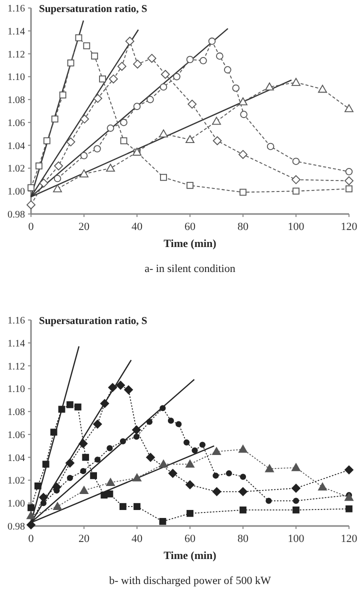 The width and height of the screenshot is (361, 593). What do you see at coordinates (190, 581) in the screenshot?
I see `text: b- with discharged power of 500 kW` at bounding box center [190, 581].